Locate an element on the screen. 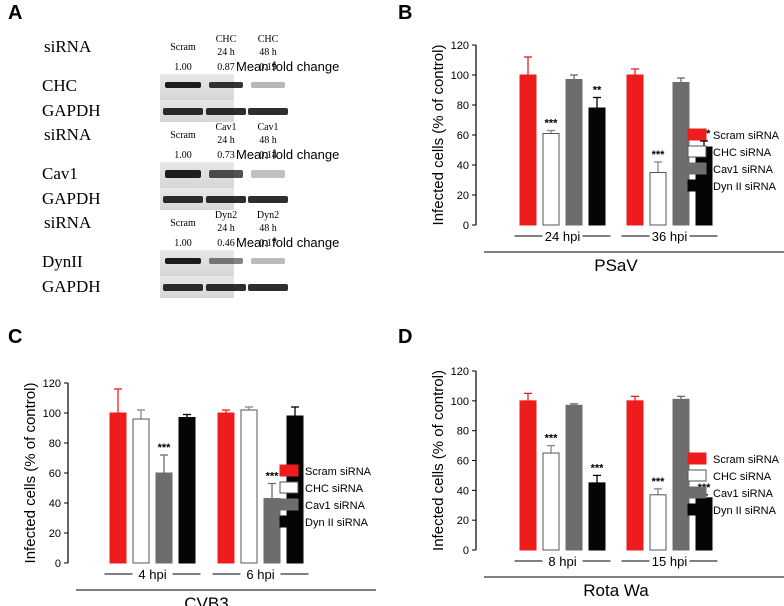 This screenshot has height=606, width=784. fold-value: 0.14 is located at coordinates (268, 155).